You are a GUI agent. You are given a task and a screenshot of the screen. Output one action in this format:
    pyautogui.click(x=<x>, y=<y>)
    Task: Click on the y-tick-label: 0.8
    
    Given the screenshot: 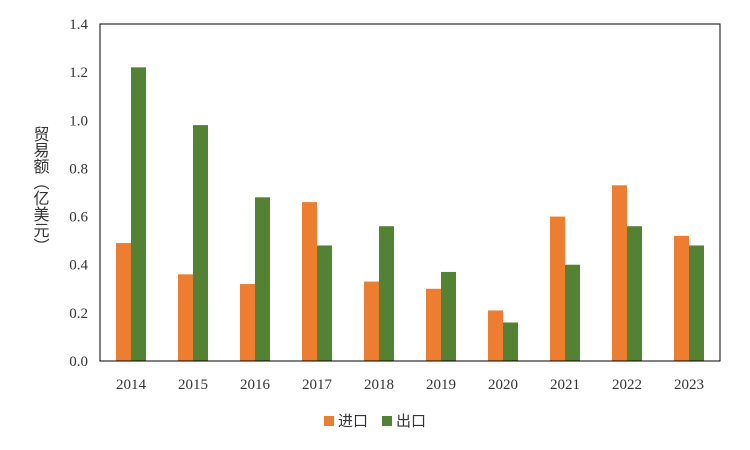 What is the action you would take?
    pyautogui.click(x=78, y=169)
    